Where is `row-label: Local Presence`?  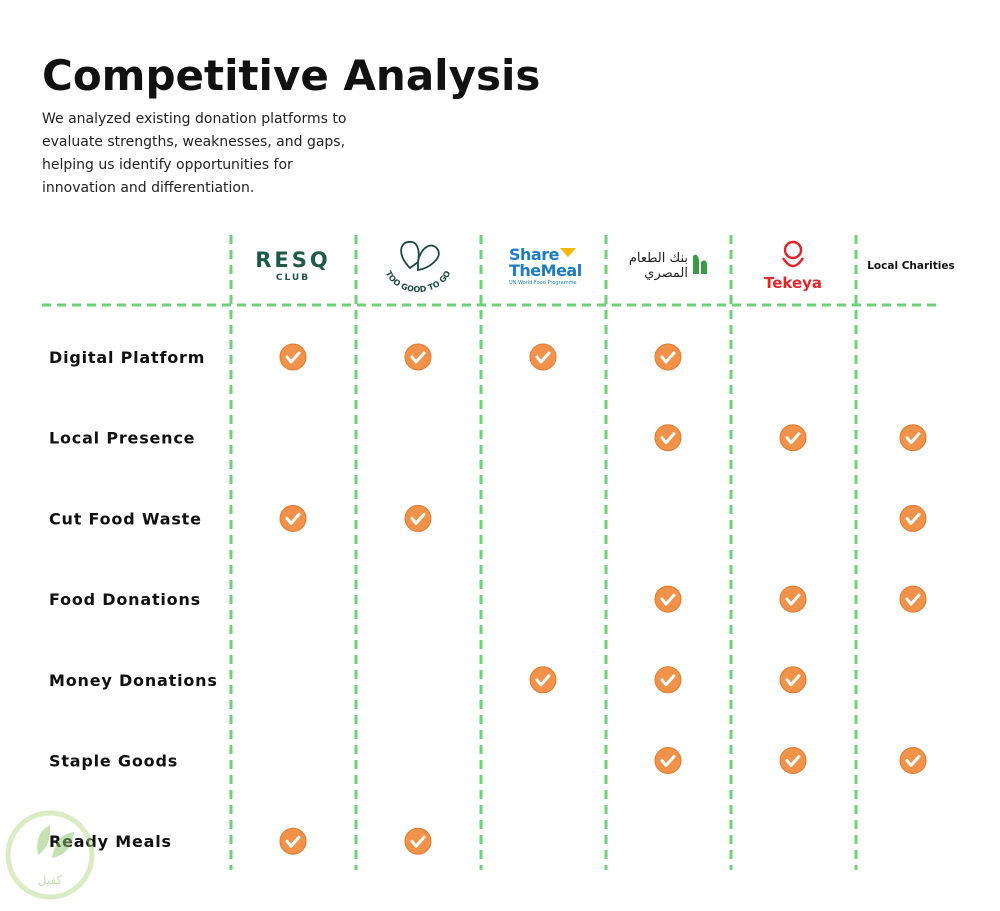
row-label: Local Presence is located at coordinates (122, 438).